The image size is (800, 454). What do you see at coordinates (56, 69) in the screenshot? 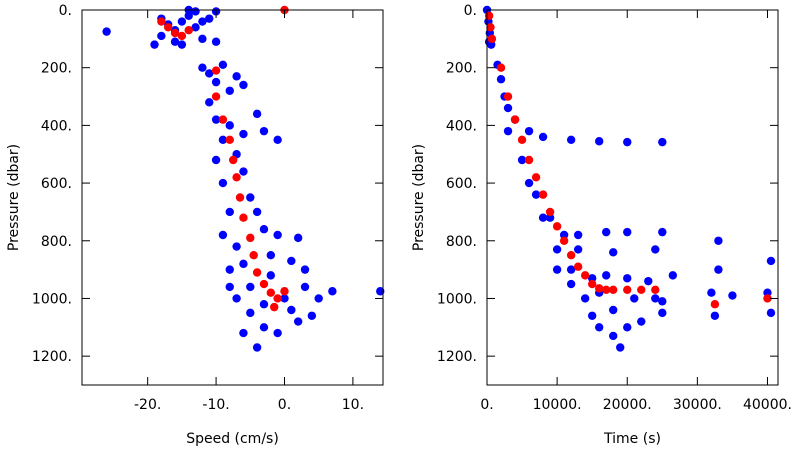
I see `y-tick-label: 200.` at bounding box center [56, 69].